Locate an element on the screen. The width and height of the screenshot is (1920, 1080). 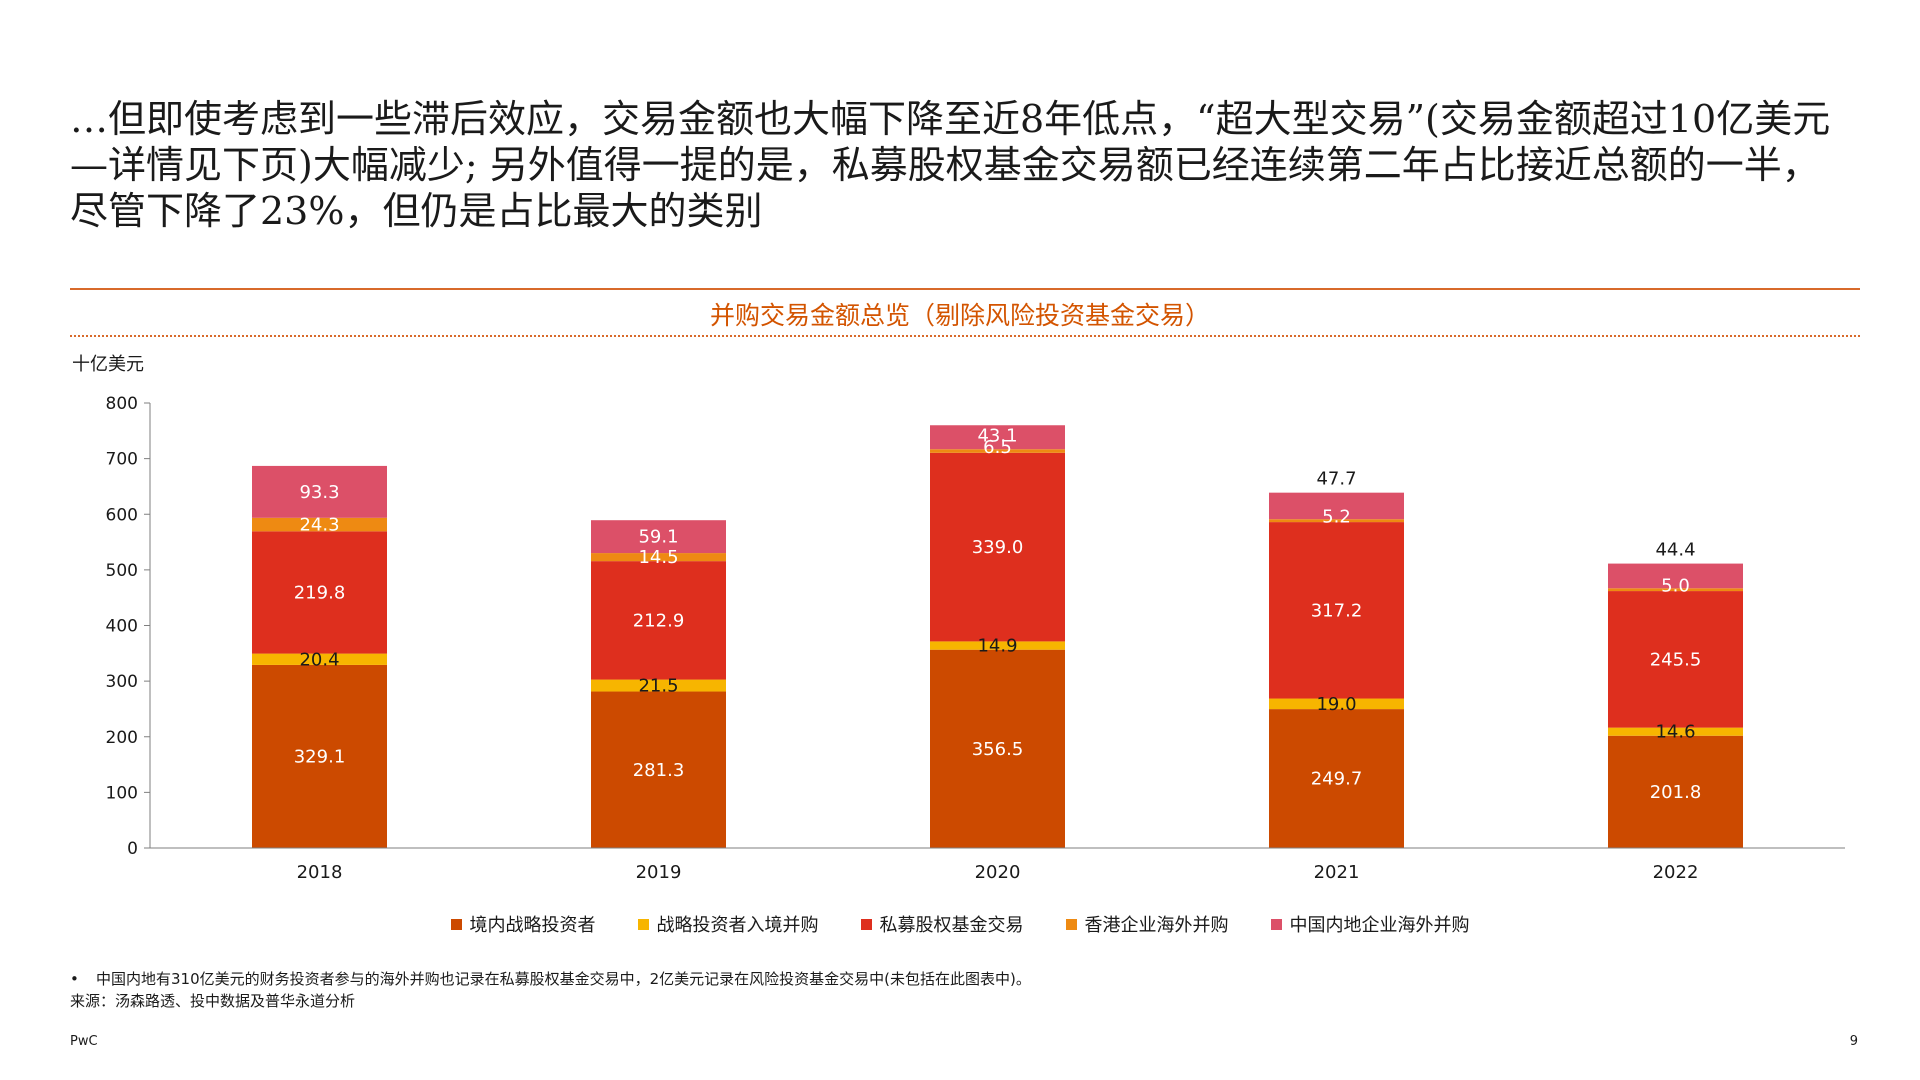
data-label: 281.3 is located at coordinates (659, 770).